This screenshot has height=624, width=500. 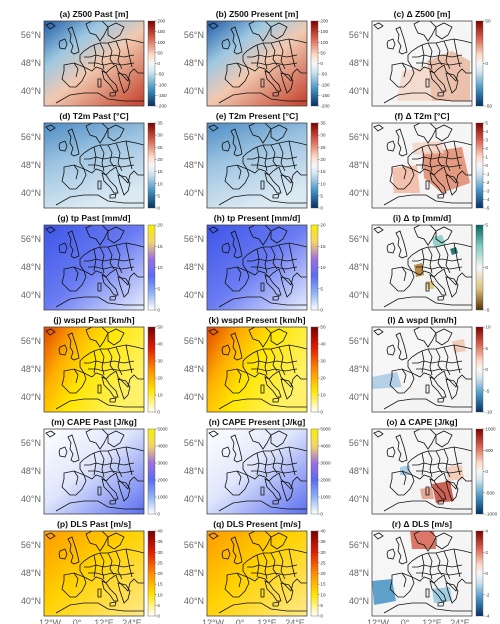 What do you see at coordinates (323, 541) in the screenshot?
I see `colorbar-tick-label: 35` at bounding box center [323, 541].